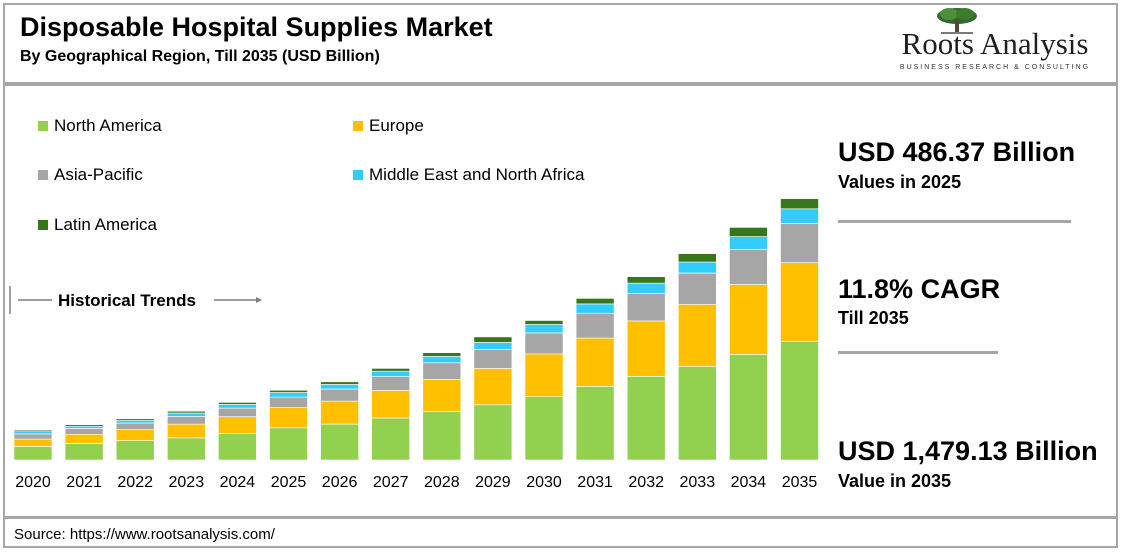  What do you see at coordinates (995, 67) in the screenshot?
I see `logo-tagline: BUSINESS RESEARCH & CONSULTING` at bounding box center [995, 67].